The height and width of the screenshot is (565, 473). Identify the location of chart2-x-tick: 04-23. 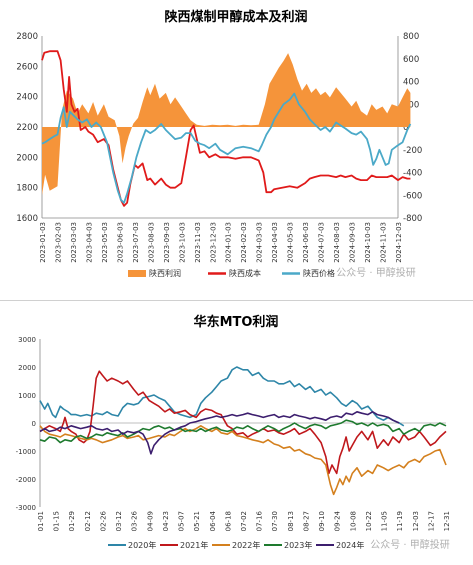
(166, 521).